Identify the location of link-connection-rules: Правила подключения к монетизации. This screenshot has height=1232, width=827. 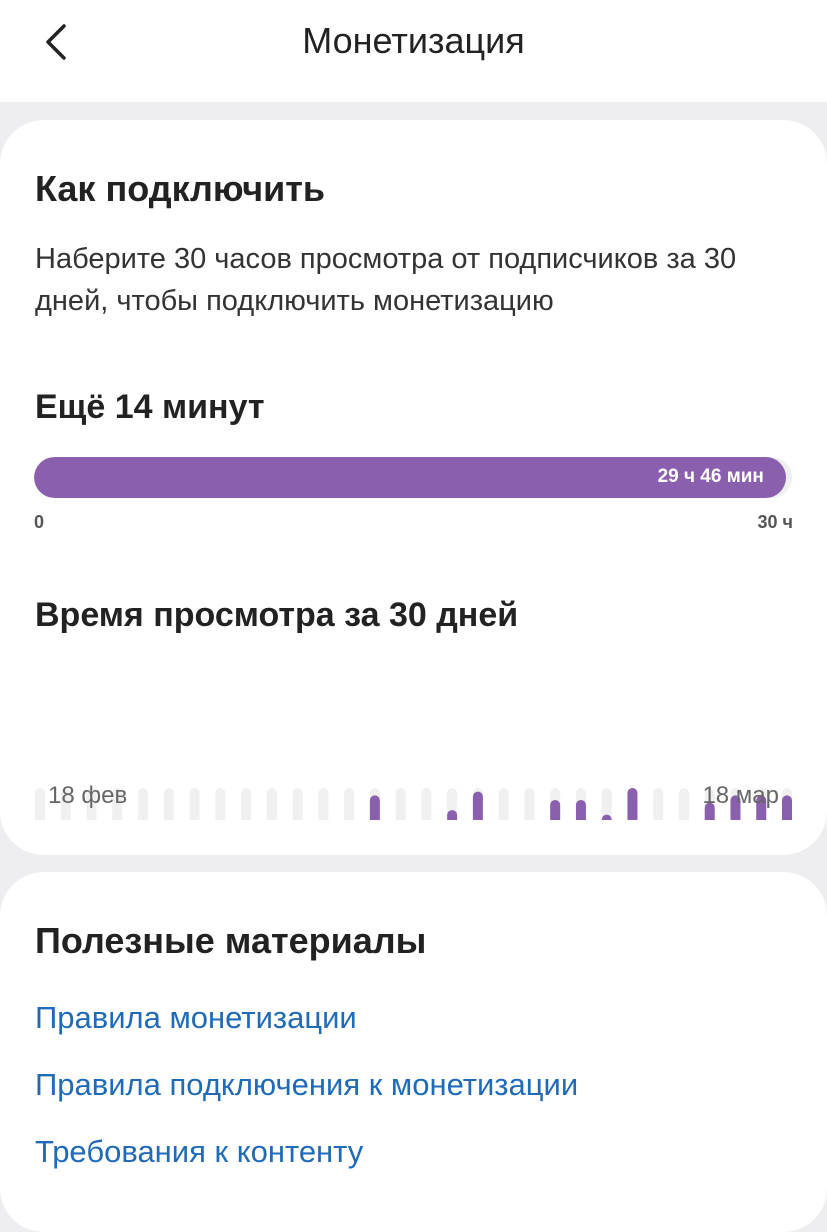
(307, 1084).